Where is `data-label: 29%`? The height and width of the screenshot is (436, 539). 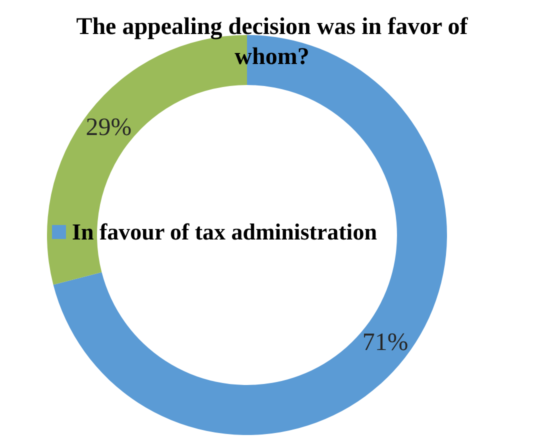 data-label: 29% is located at coordinates (109, 128).